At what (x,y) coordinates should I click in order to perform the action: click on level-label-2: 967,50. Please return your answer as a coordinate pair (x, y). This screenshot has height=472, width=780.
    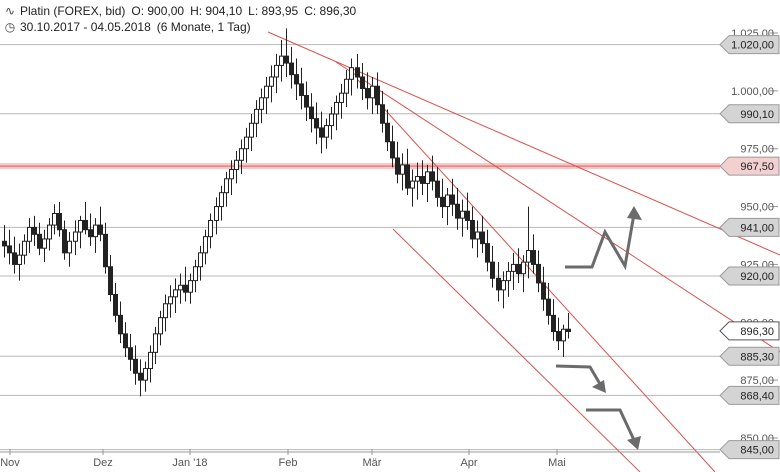
    Looking at the image, I should click on (749, 166).